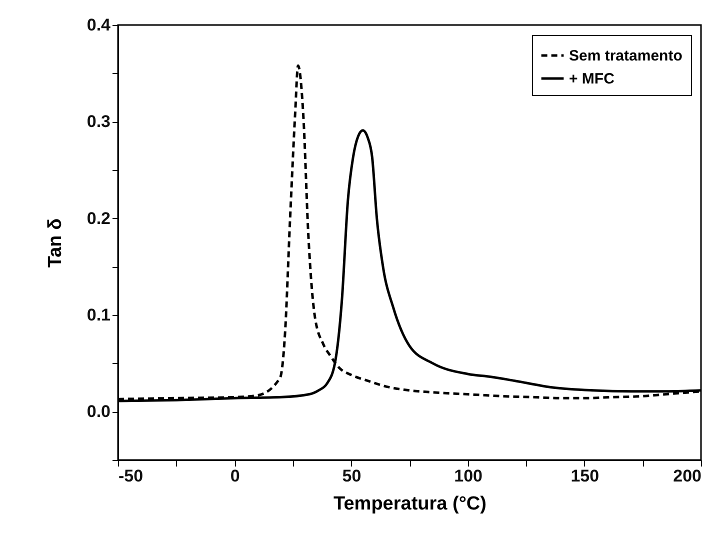 The image size is (726, 547). Describe the element at coordinates (99, 25) in the screenshot. I see `y-tick-label: 0.4` at that location.